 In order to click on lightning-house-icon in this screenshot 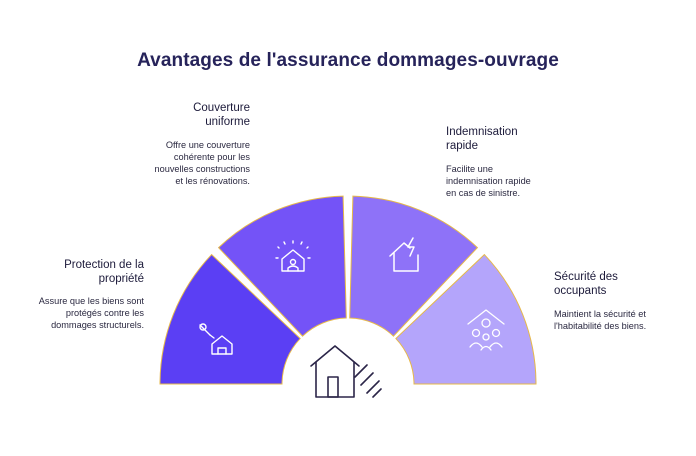, I will do `click(404, 254)`.